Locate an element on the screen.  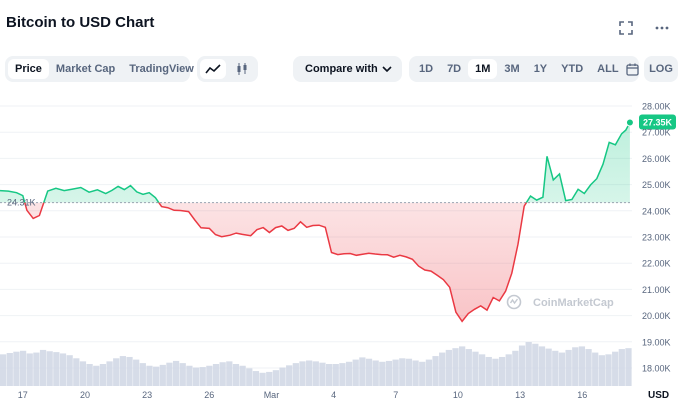
log-scale-toggle: LOG is located at coordinates (661, 69).